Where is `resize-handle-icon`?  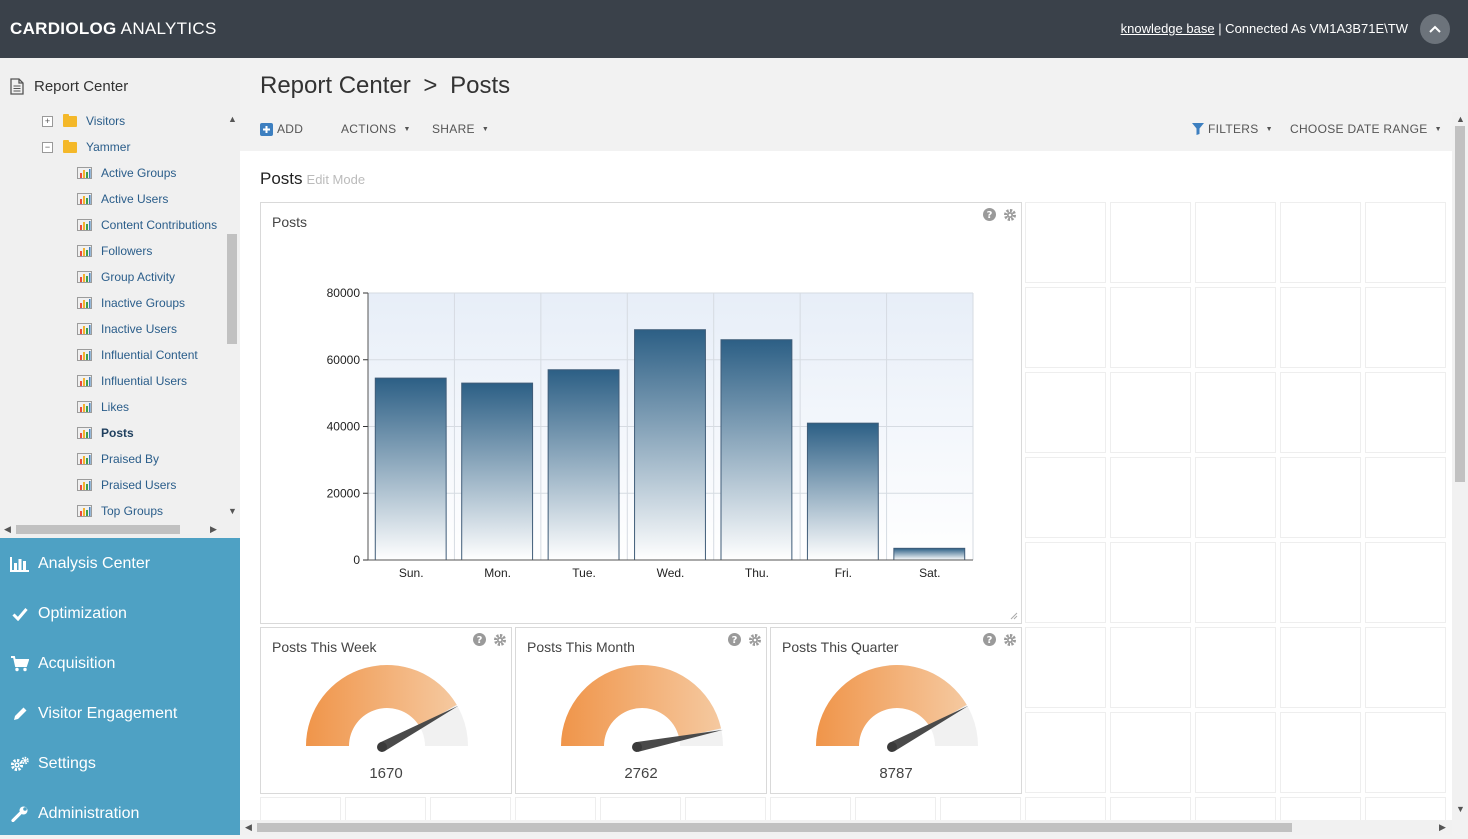
resize-handle-icon is located at coordinates (1014, 616).